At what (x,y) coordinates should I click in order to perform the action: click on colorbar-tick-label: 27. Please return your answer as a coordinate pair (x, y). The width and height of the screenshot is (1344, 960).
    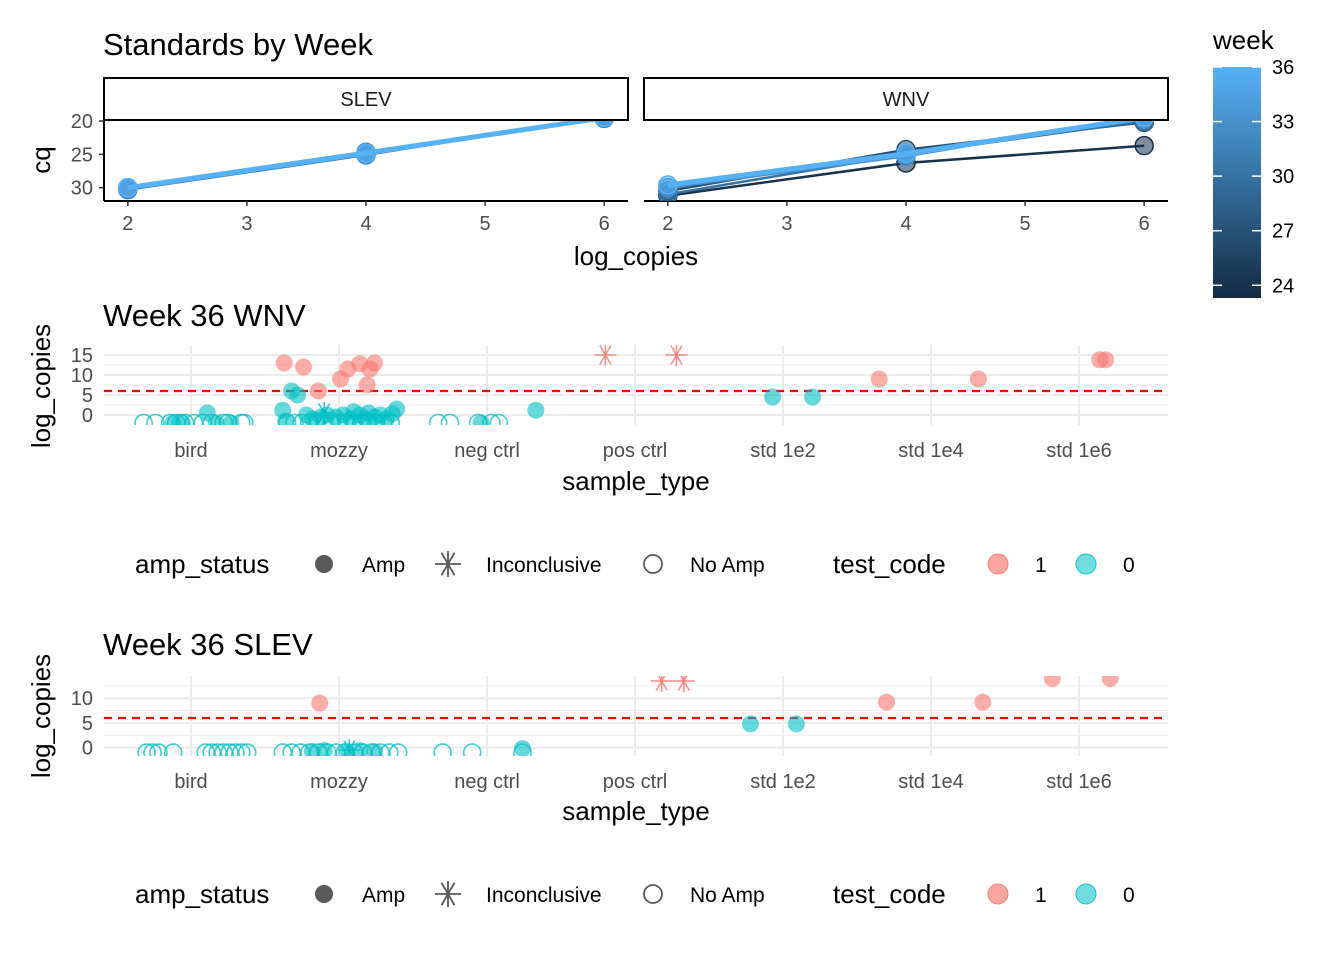
    Looking at the image, I should click on (1283, 232).